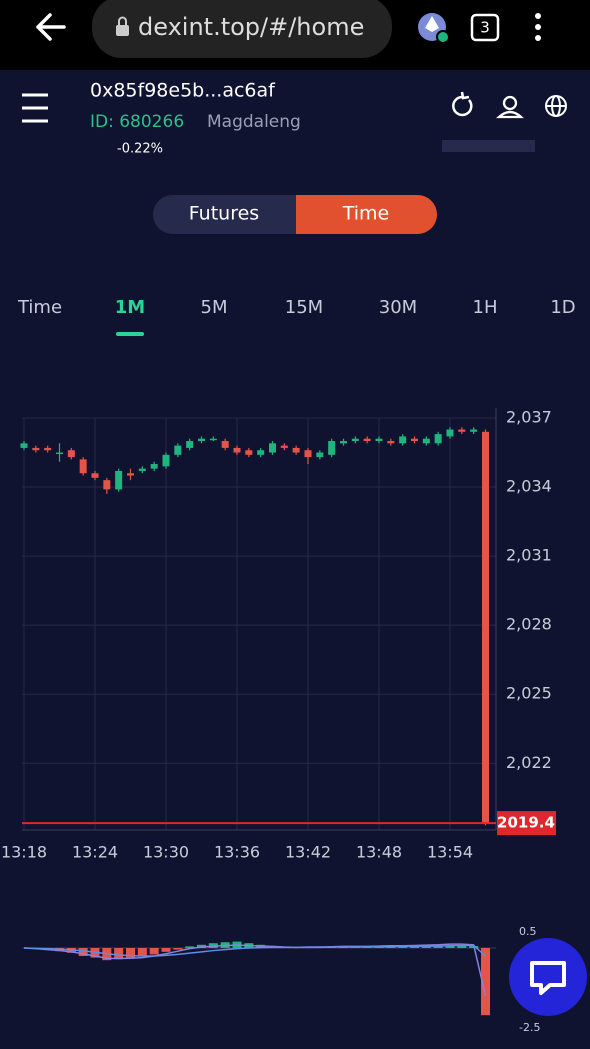  I want to click on username: Magdaleng, so click(254, 122).